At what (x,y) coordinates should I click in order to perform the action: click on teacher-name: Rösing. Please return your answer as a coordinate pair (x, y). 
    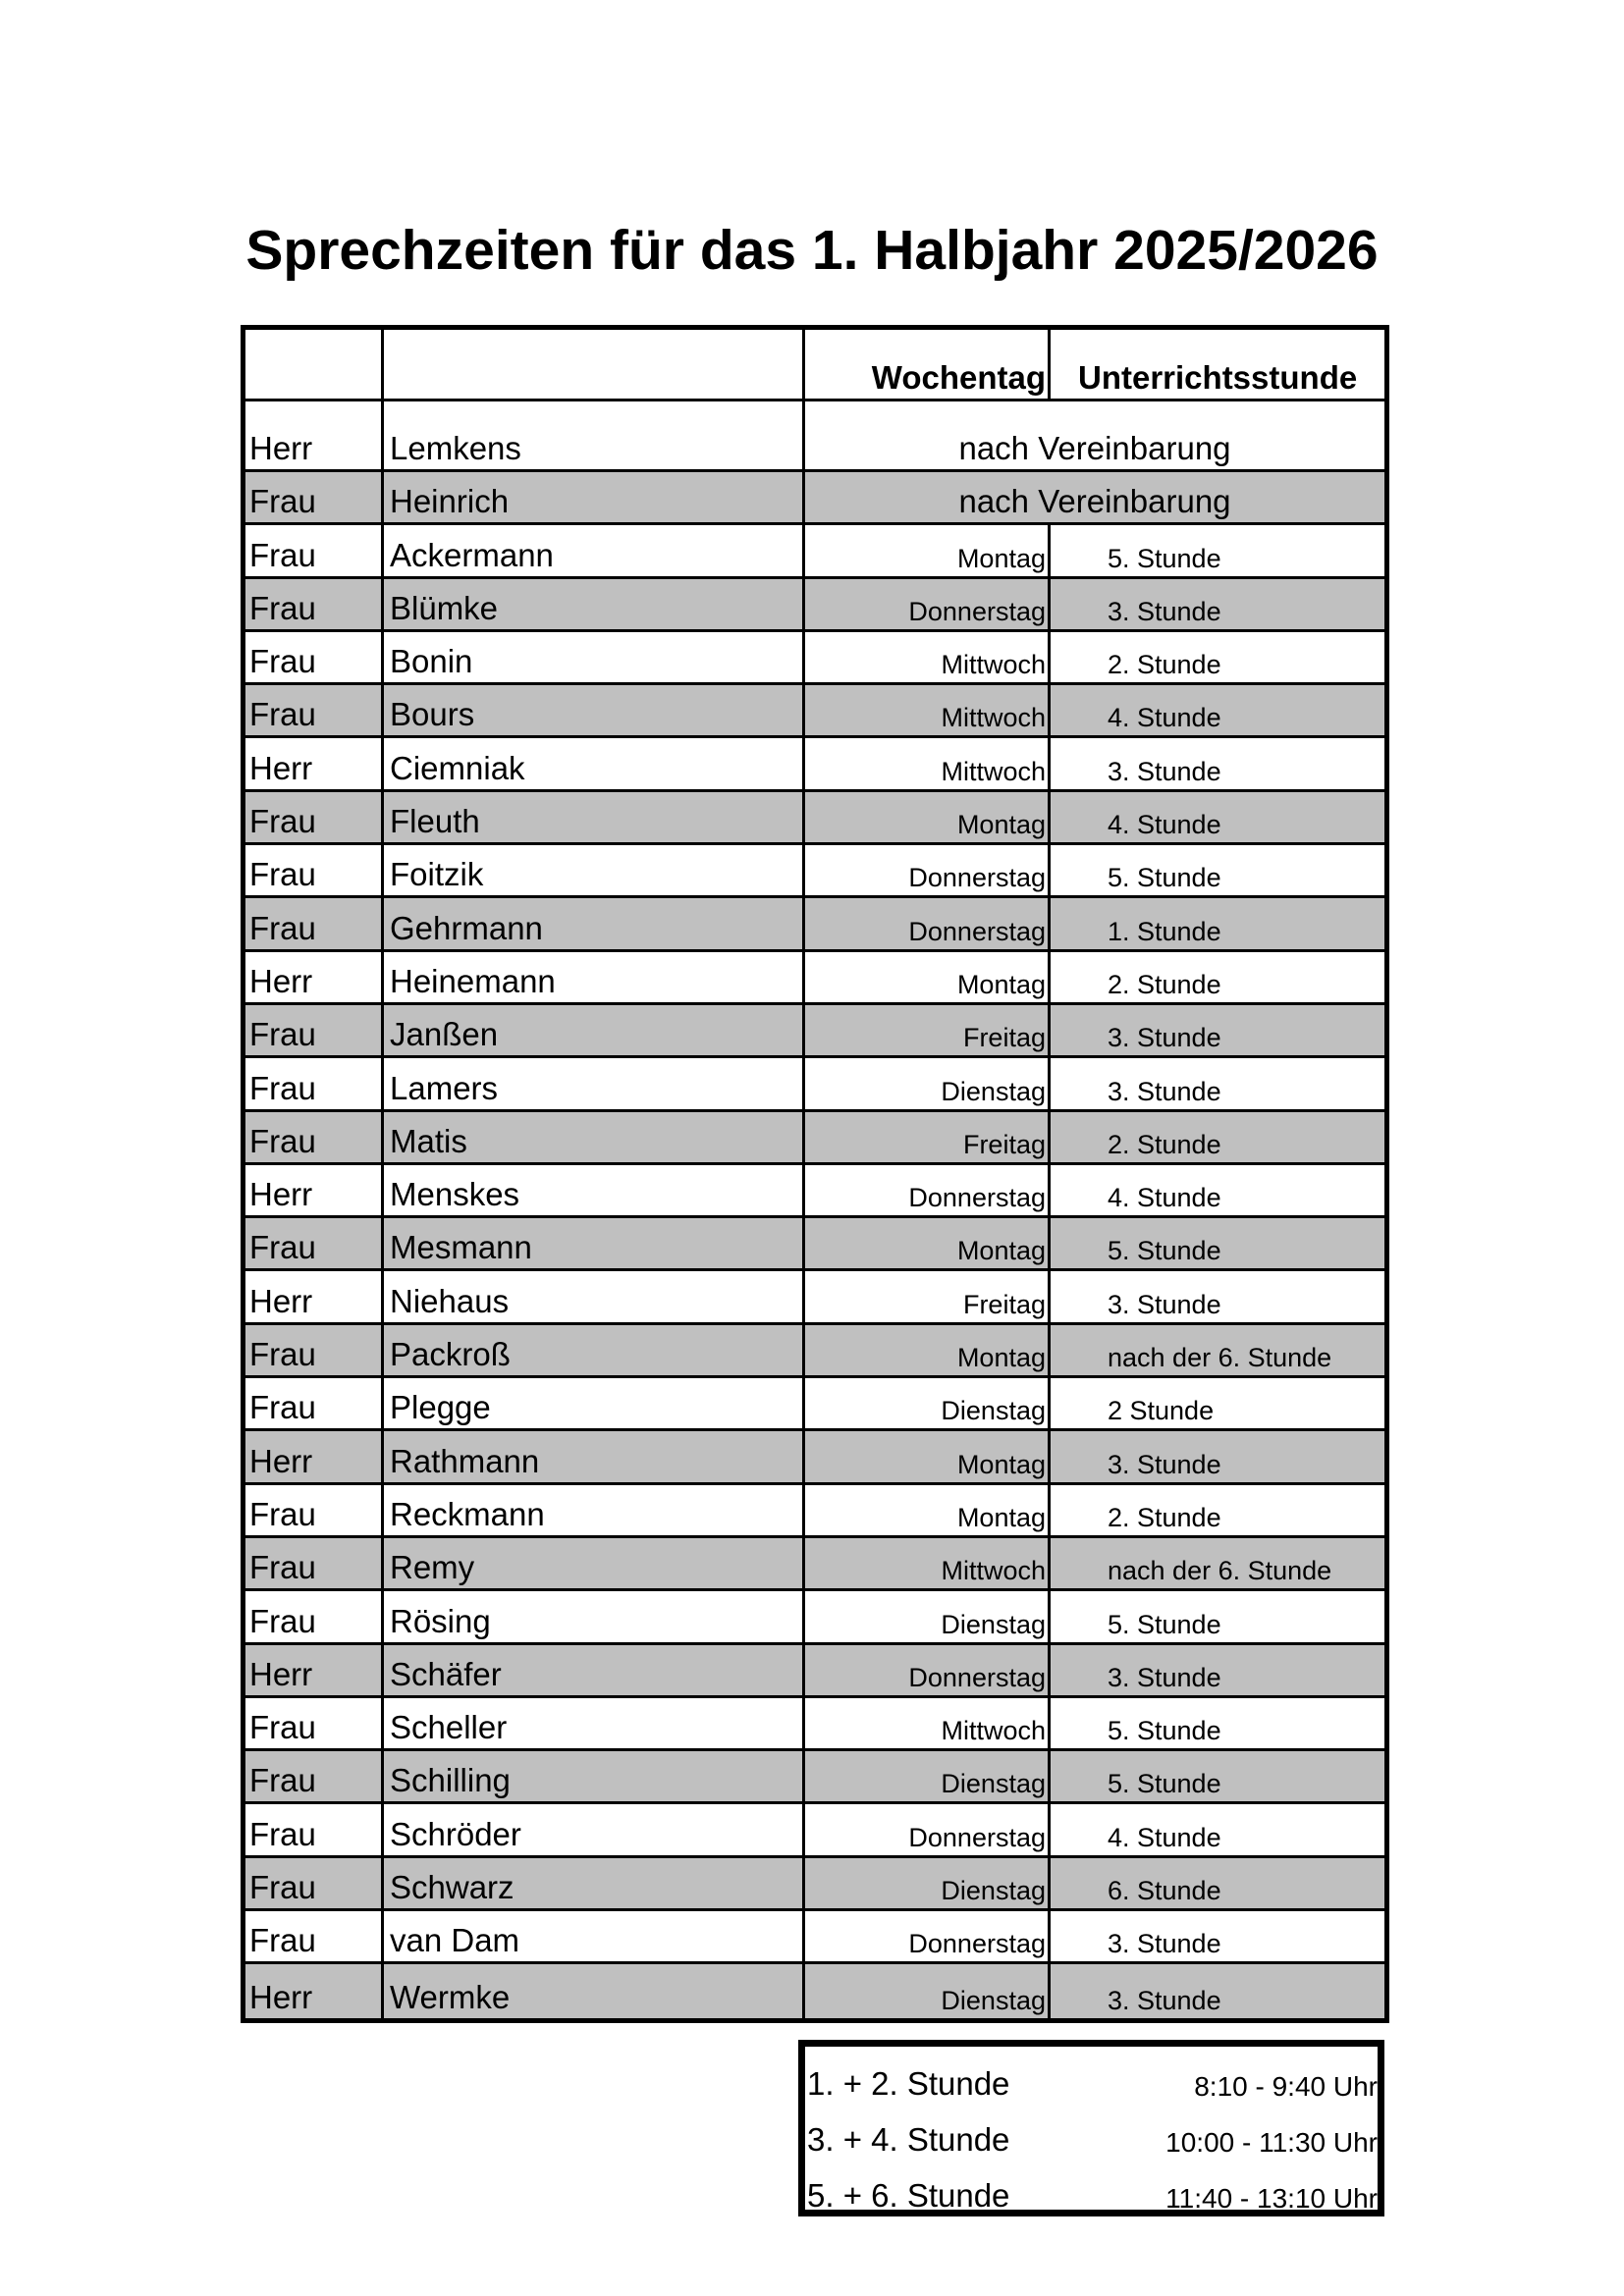
    Looking at the image, I should click on (594, 1616).